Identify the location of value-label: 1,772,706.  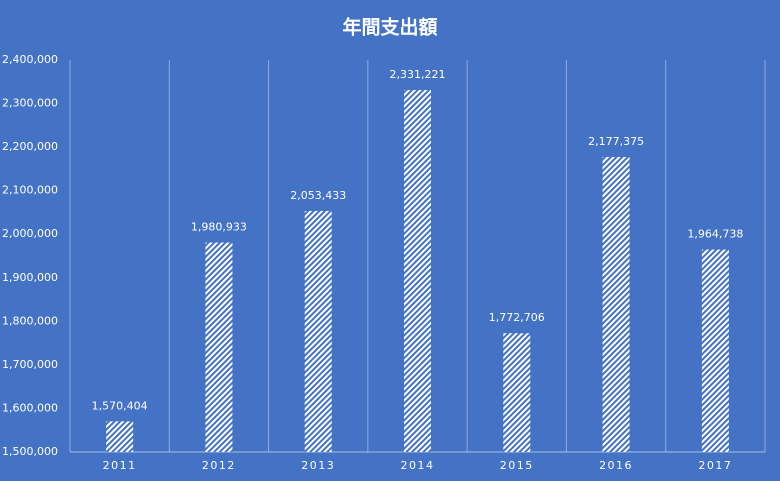
(517, 317).